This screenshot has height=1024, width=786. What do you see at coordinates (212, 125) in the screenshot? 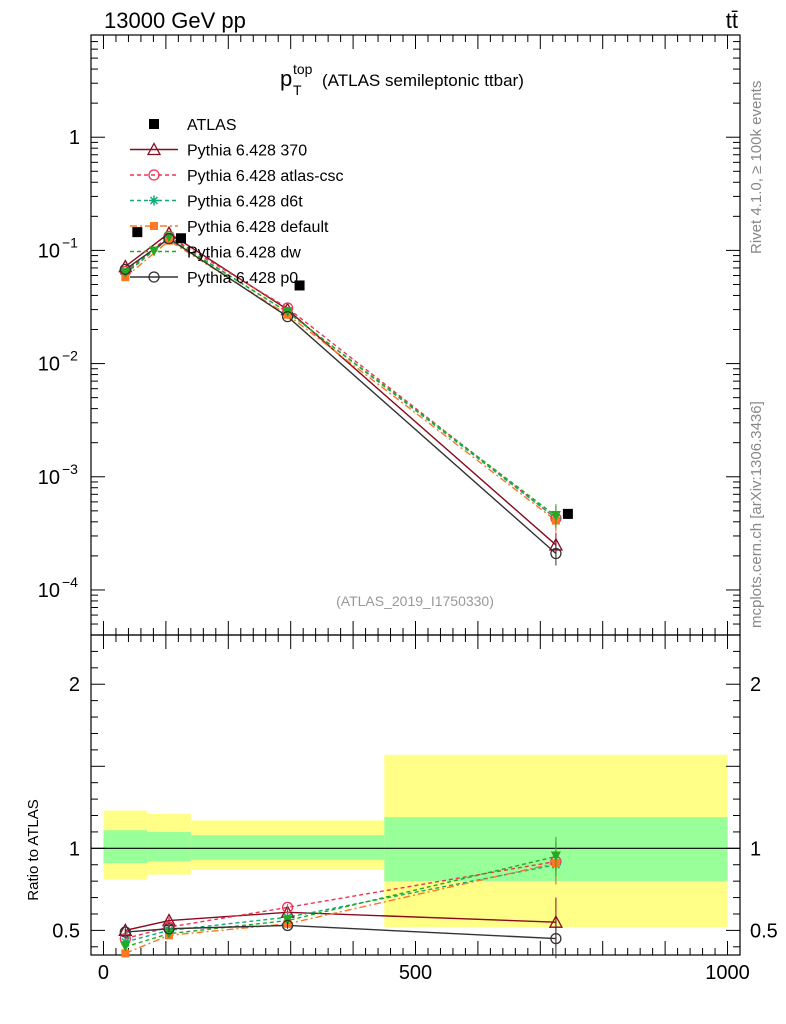
I see `legend-label: ATLAS` at bounding box center [212, 125].